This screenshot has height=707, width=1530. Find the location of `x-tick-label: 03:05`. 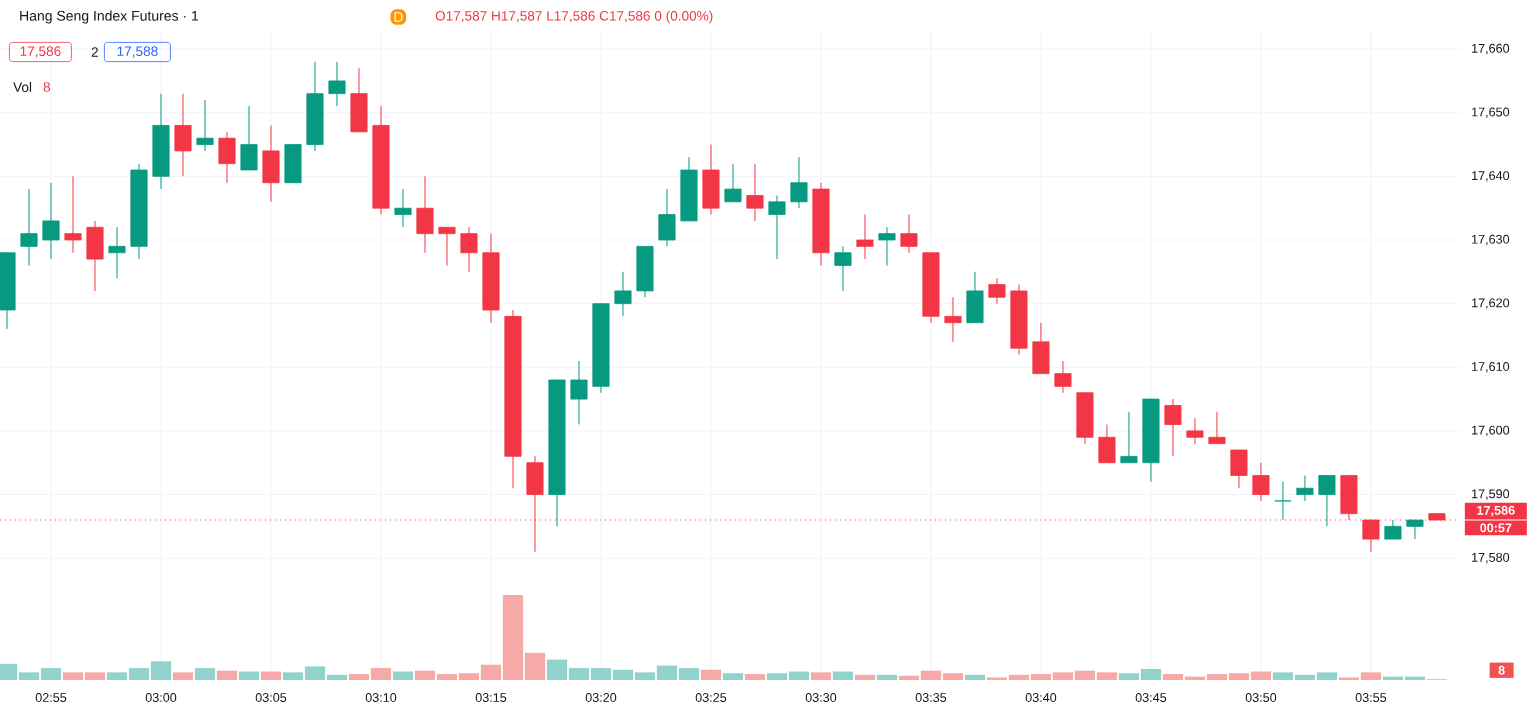

x-tick-label: 03:05 is located at coordinates (271, 697).